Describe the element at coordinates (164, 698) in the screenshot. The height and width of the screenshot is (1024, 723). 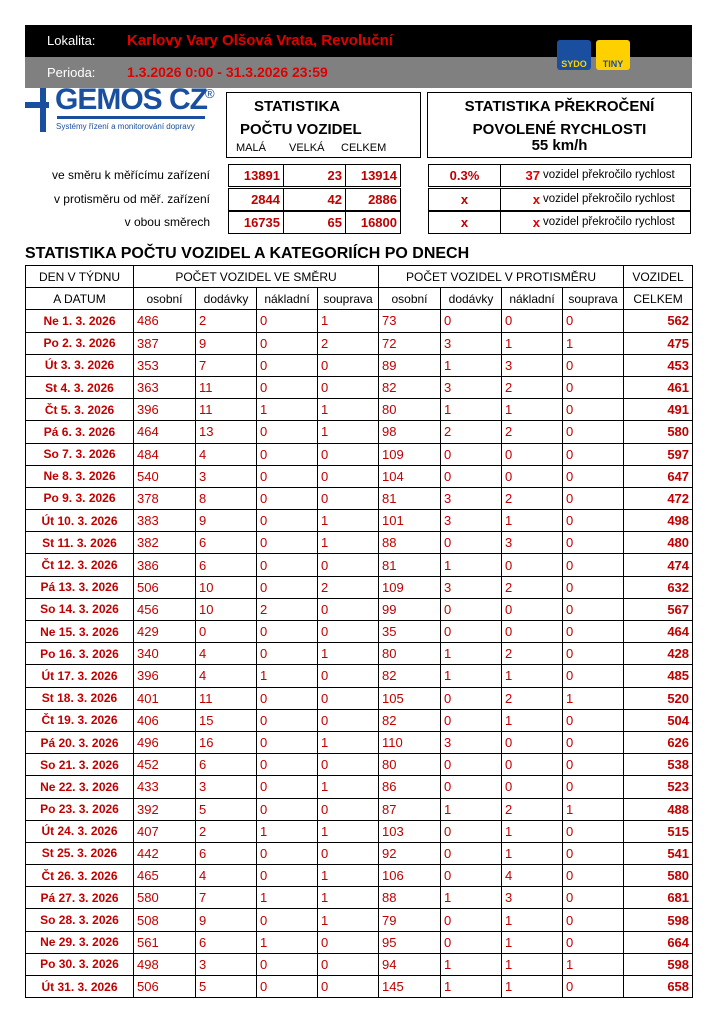
I see `count-cell: 401` at that location.